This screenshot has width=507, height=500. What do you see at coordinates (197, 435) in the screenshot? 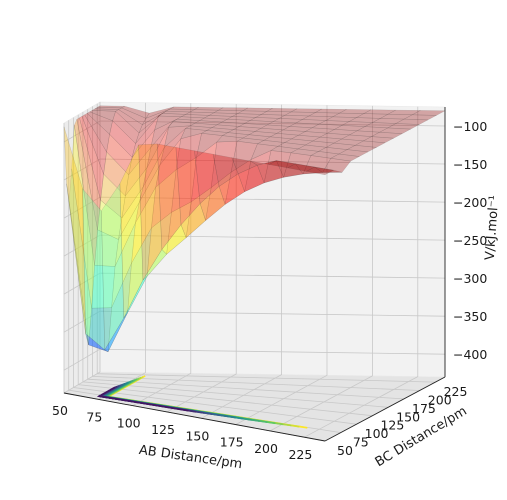
I see `x-tick-label: 150` at bounding box center [197, 435].